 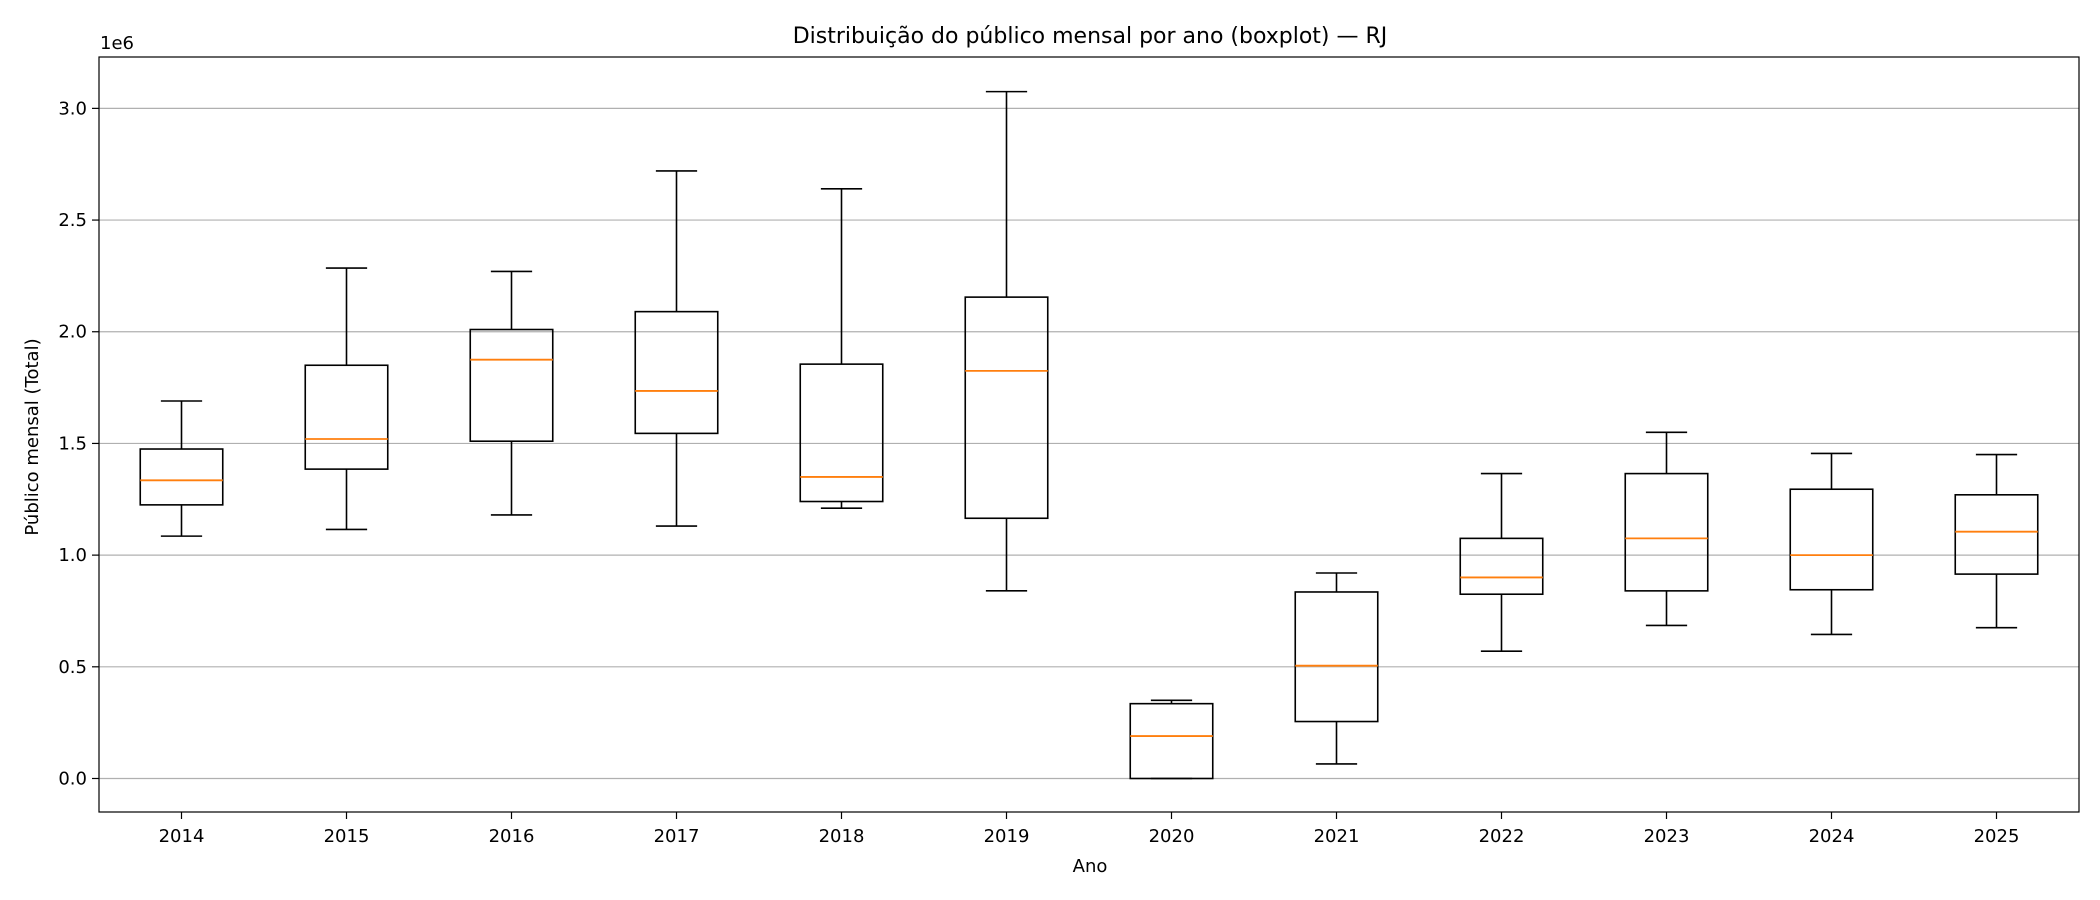 I want to click on y-tick-label: 1.5, so click(x=72, y=443).